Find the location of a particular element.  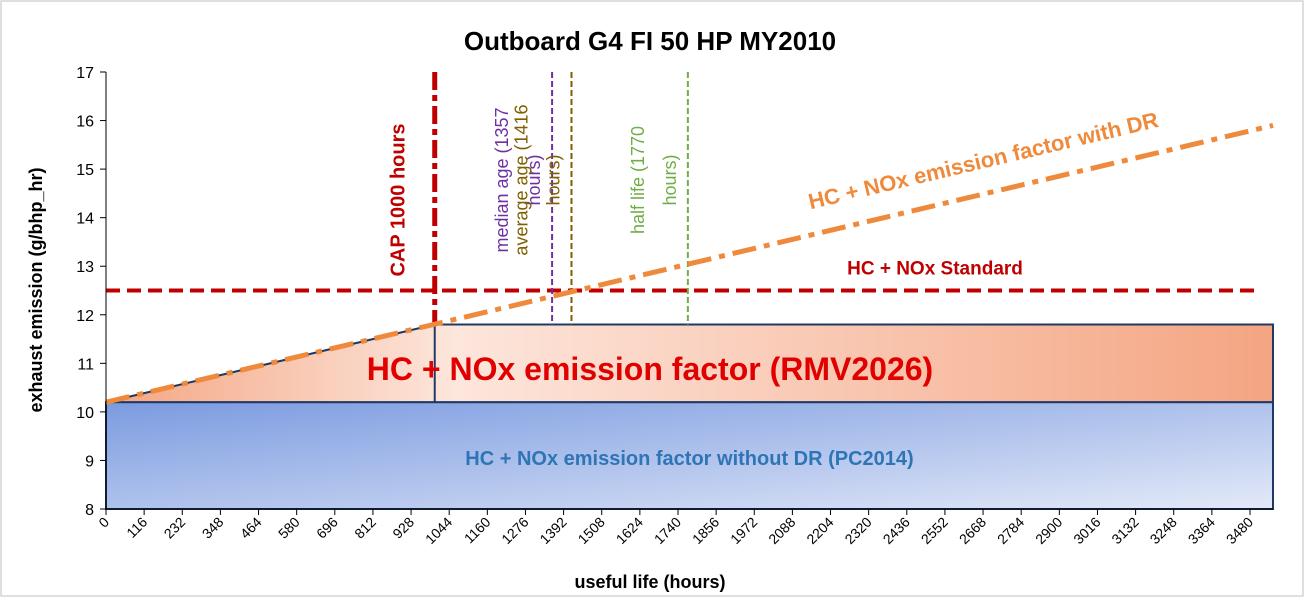

marker-label: median age (1357 hours) is located at coordinates (518, 179).